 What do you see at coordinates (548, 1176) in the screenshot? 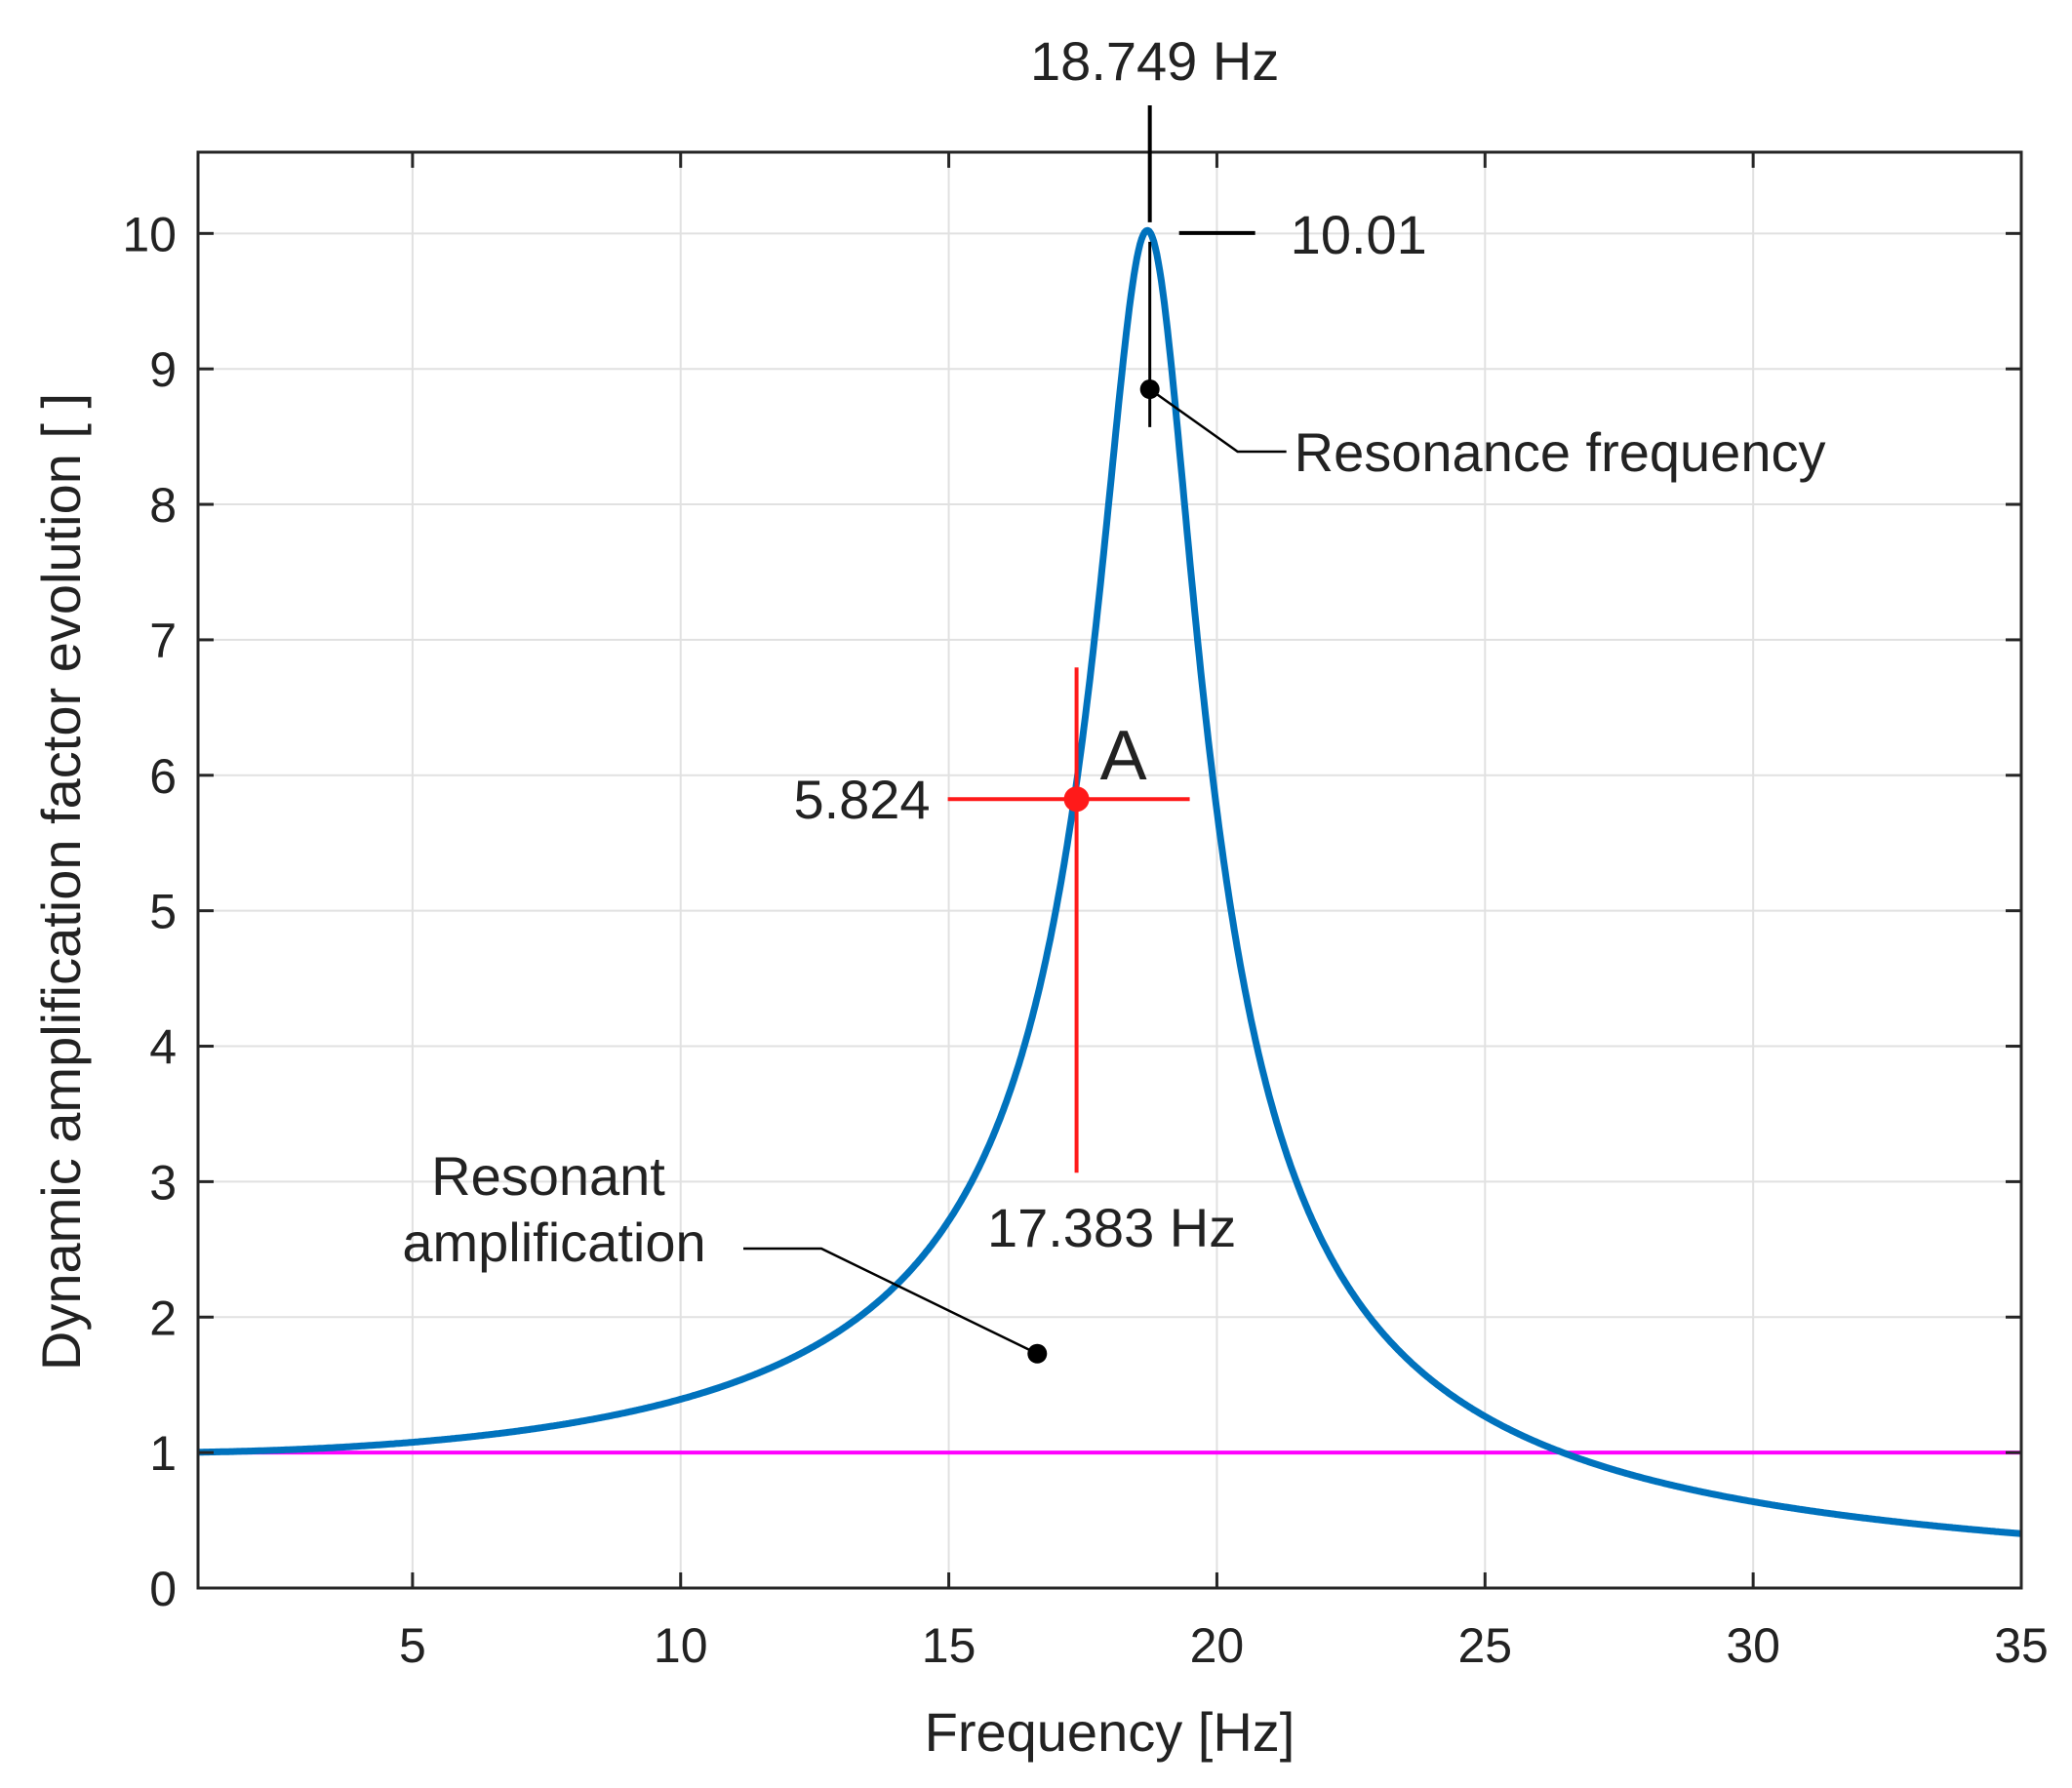
I see `resonant-amplification-label-line1: Resonant` at bounding box center [548, 1176].